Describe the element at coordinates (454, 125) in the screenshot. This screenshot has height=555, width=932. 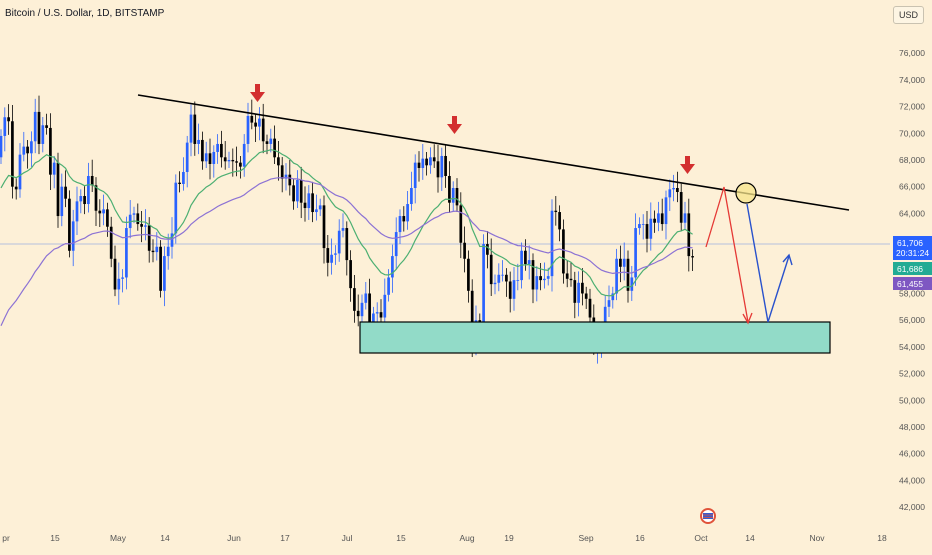
I see `down-marker-icon` at that location.